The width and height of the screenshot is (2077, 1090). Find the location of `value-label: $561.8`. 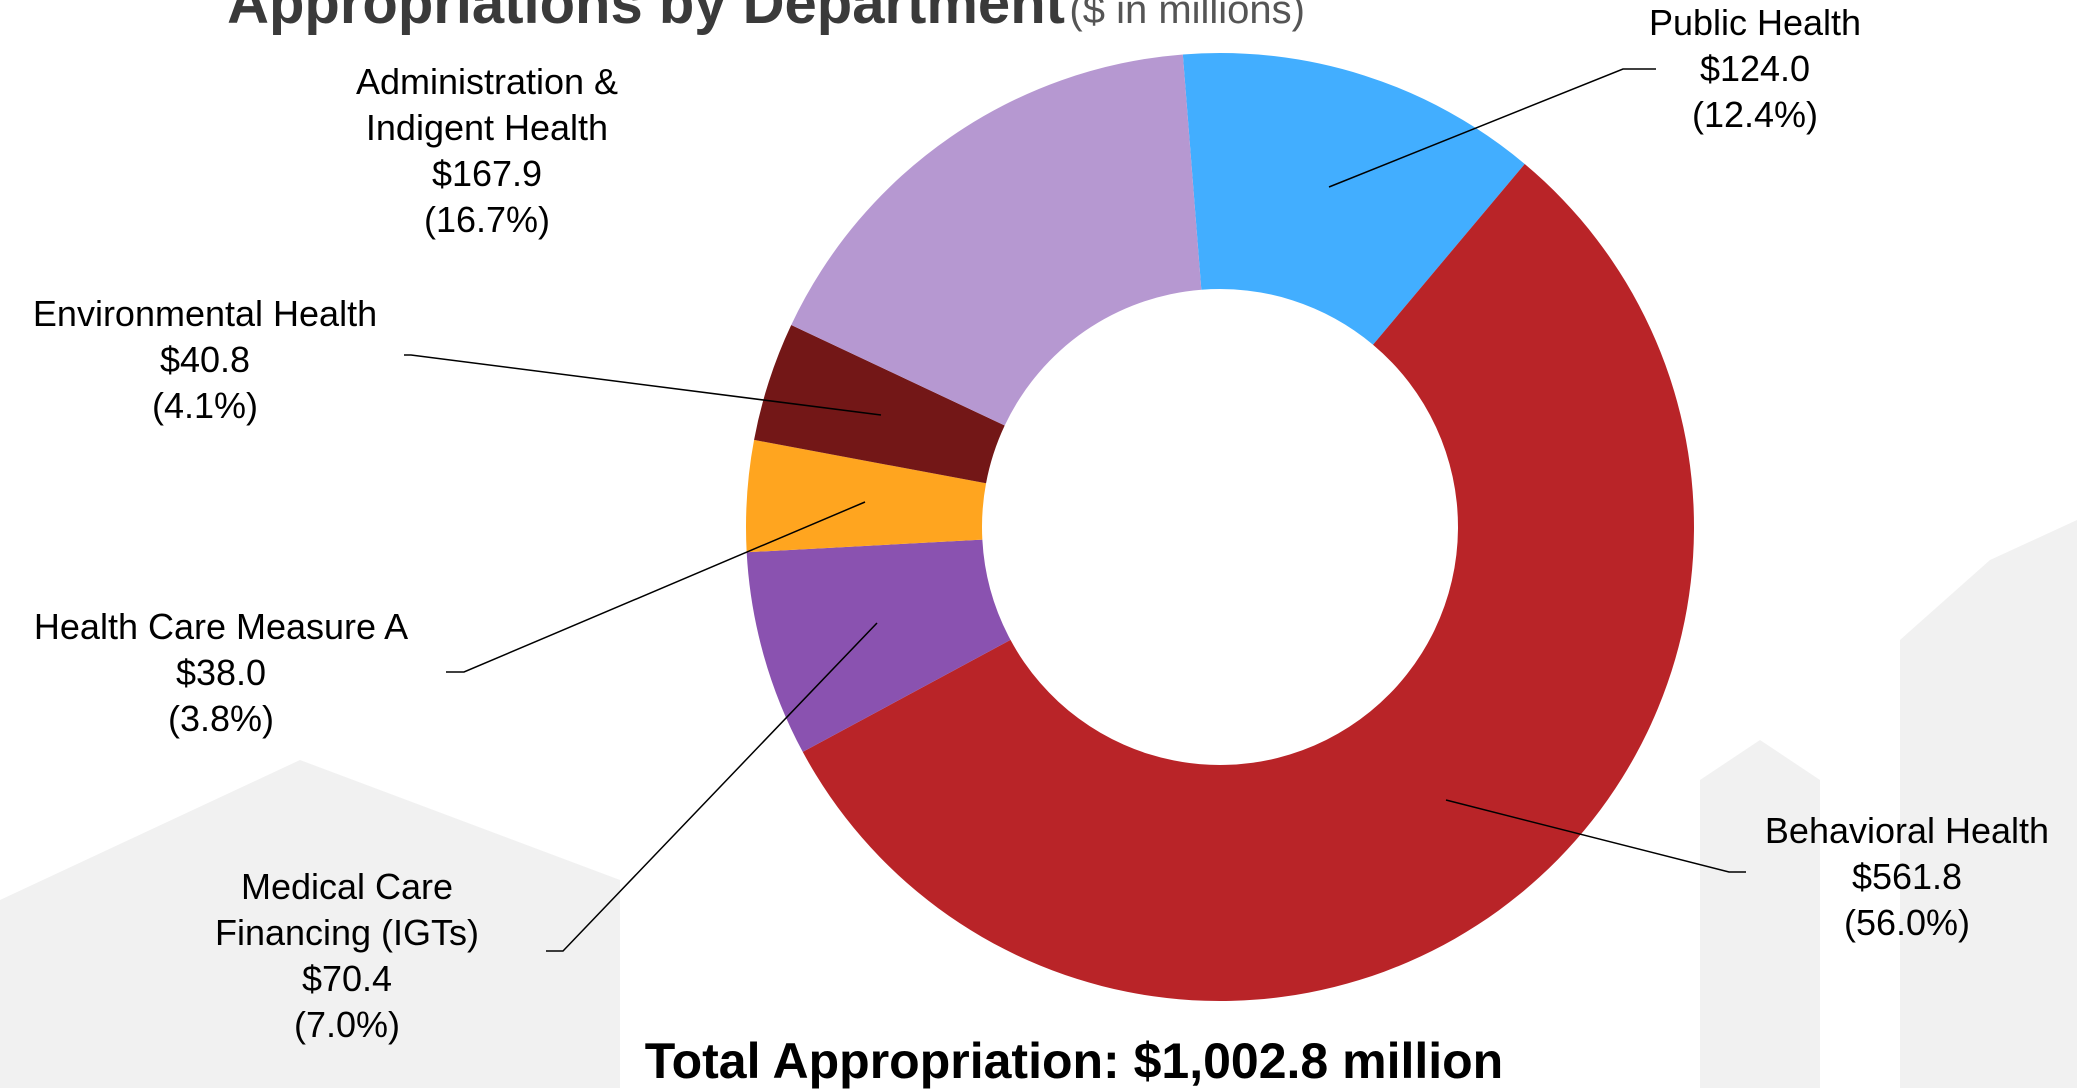

value-label: $561.8 is located at coordinates (1907, 876).